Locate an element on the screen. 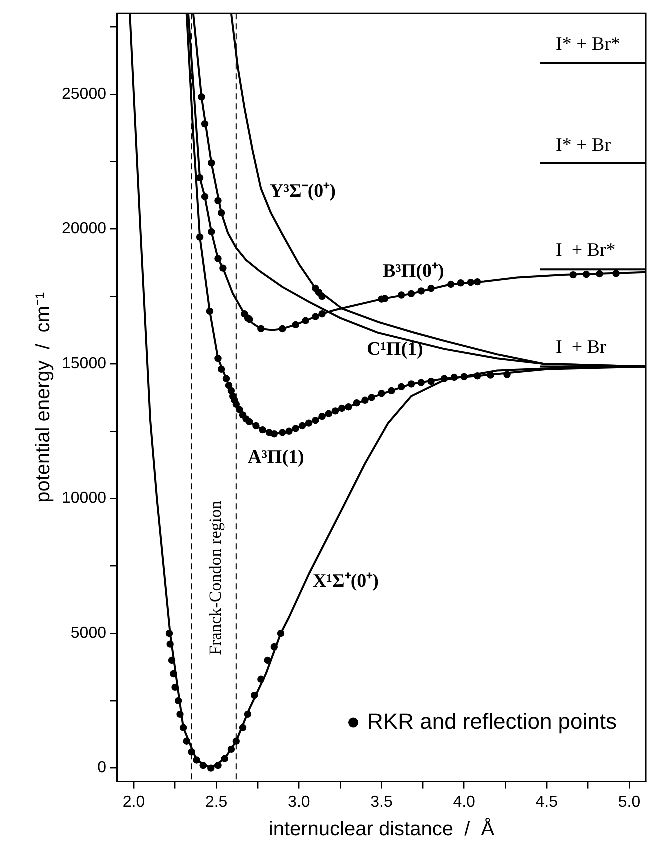 The height and width of the screenshot is (848, 650). x-tick-label: 5.0 is located at coordinates (629, 802).